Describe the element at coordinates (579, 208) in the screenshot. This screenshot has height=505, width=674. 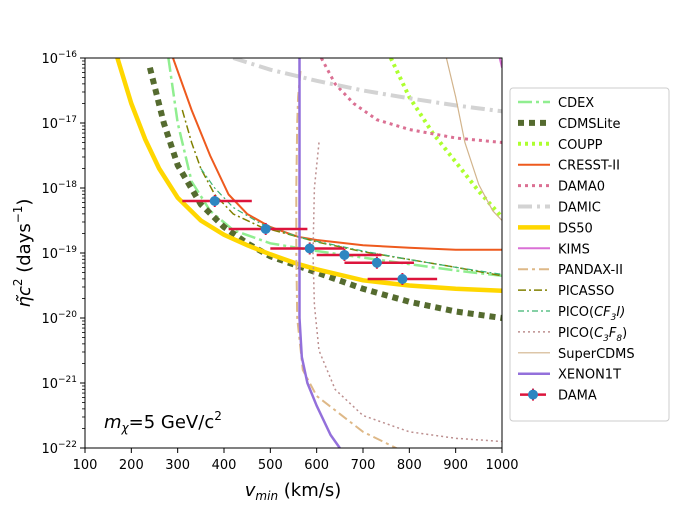
I see `legend-label-damic: DAMIC` at that location.